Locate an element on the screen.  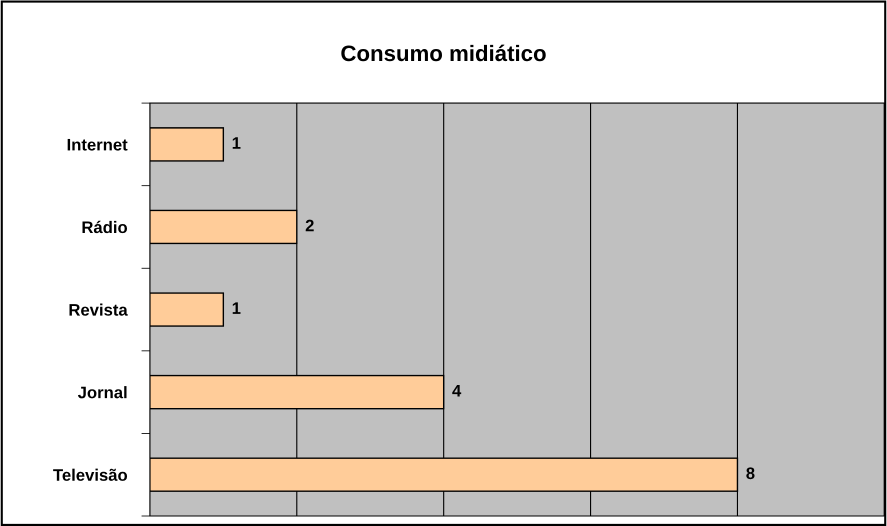
y-tick-label: Jornal is located at coordinates (102, 392).